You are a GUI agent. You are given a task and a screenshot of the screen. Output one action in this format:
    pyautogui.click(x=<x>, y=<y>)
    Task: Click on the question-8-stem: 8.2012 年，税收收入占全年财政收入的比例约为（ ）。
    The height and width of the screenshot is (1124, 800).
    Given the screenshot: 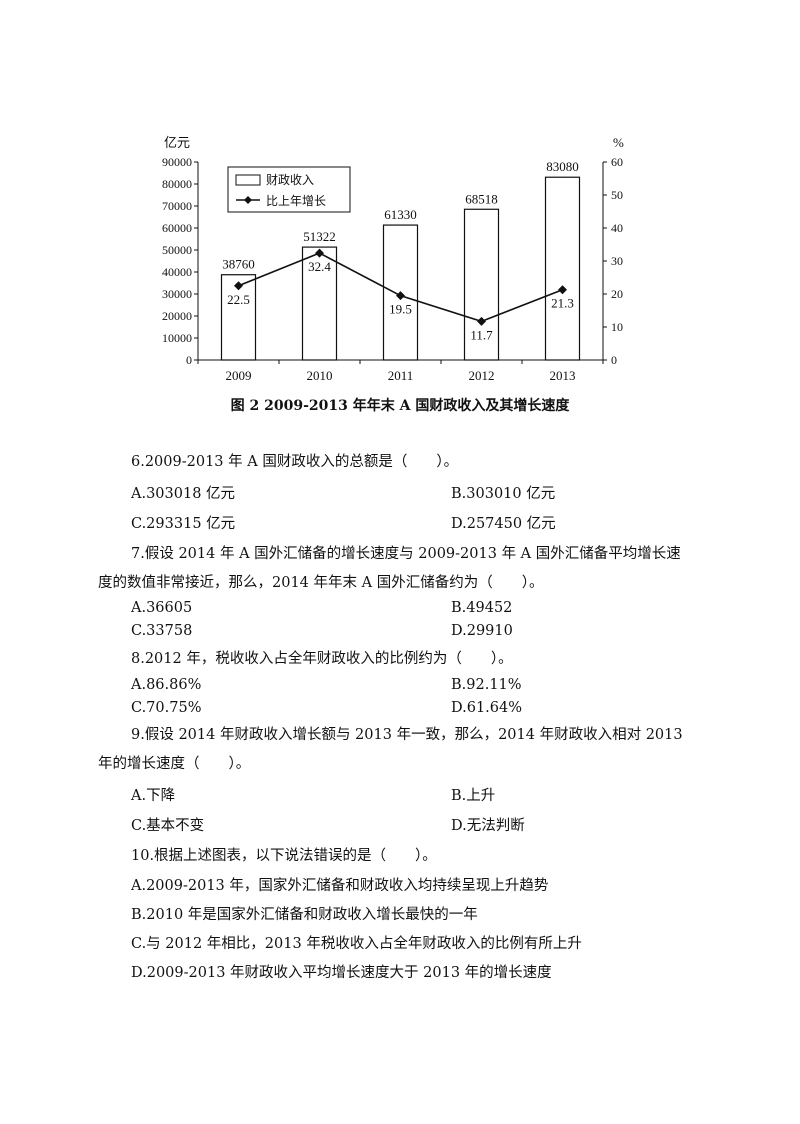 What is the action you would take?
    pyautogui.click(x=322, y=659)
    